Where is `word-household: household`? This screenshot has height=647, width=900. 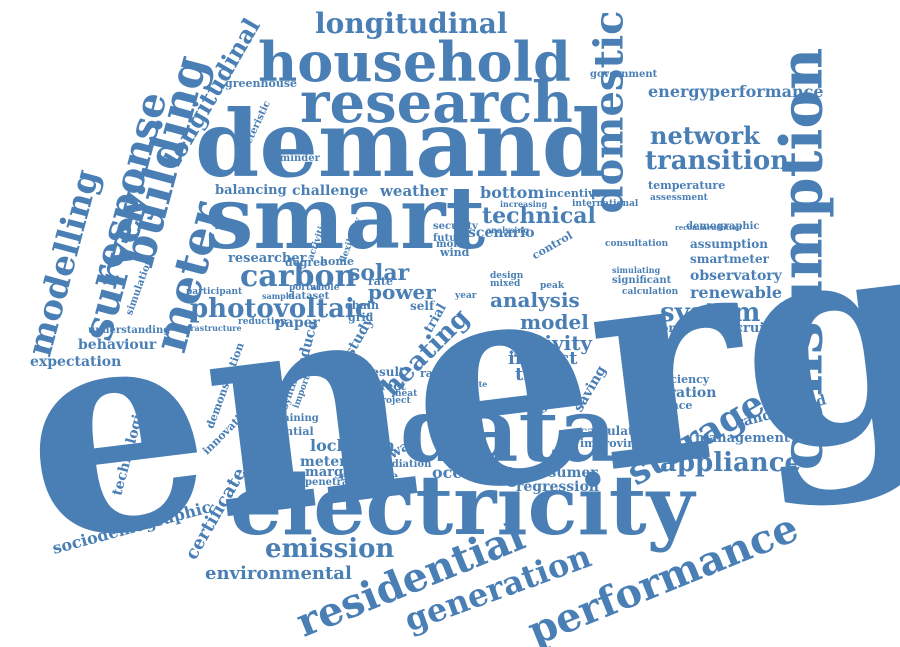
word-household: household is located at coordinates (414, 62).